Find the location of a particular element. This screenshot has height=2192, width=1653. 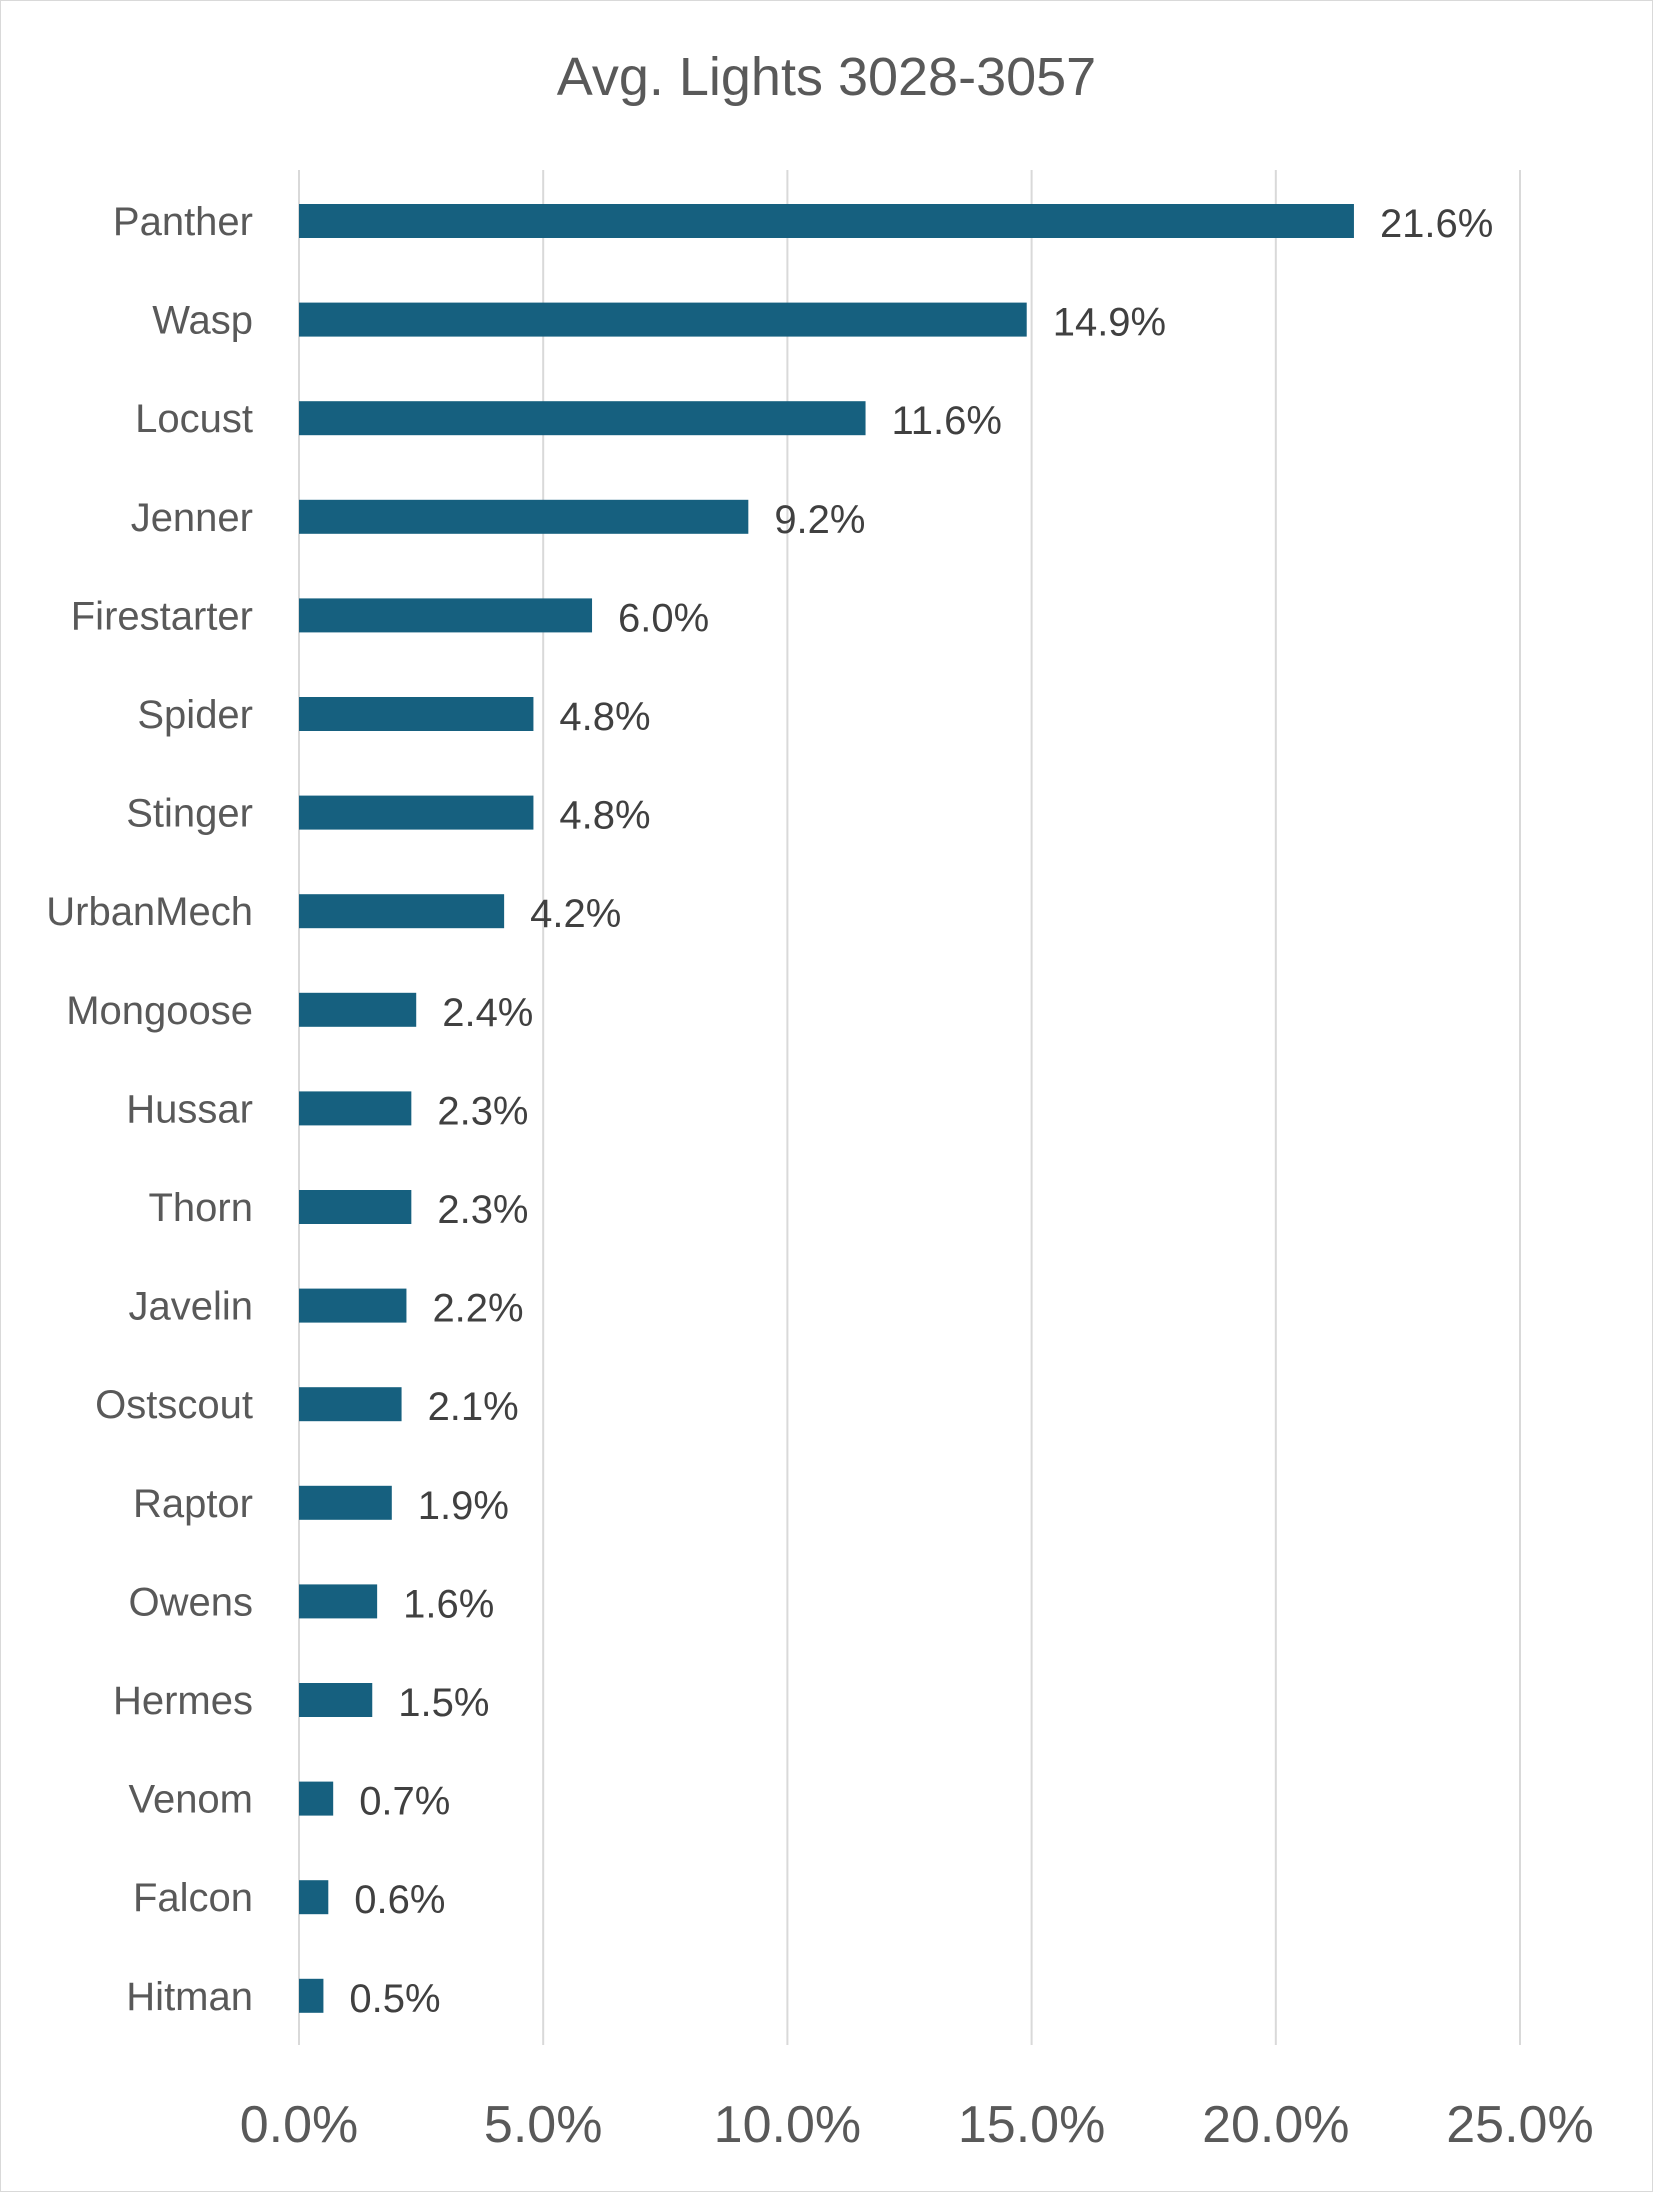

x-tick-label: 0.0% is located at coordinates (299, 2125).